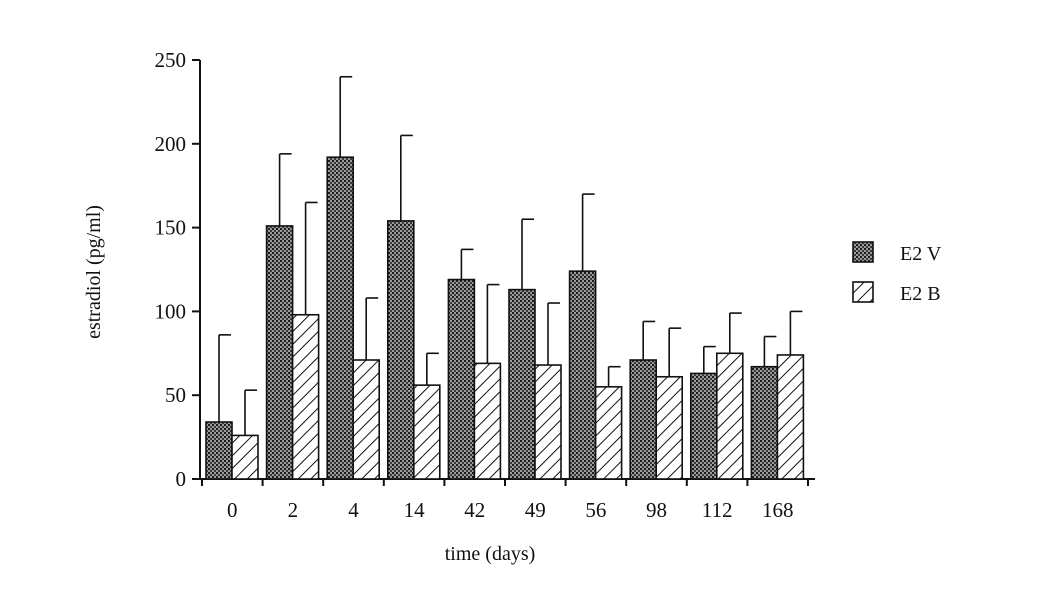  Describe the element at coordinates (171, 60) in the screenshot. I see `y-tick-label: 250` at that location.